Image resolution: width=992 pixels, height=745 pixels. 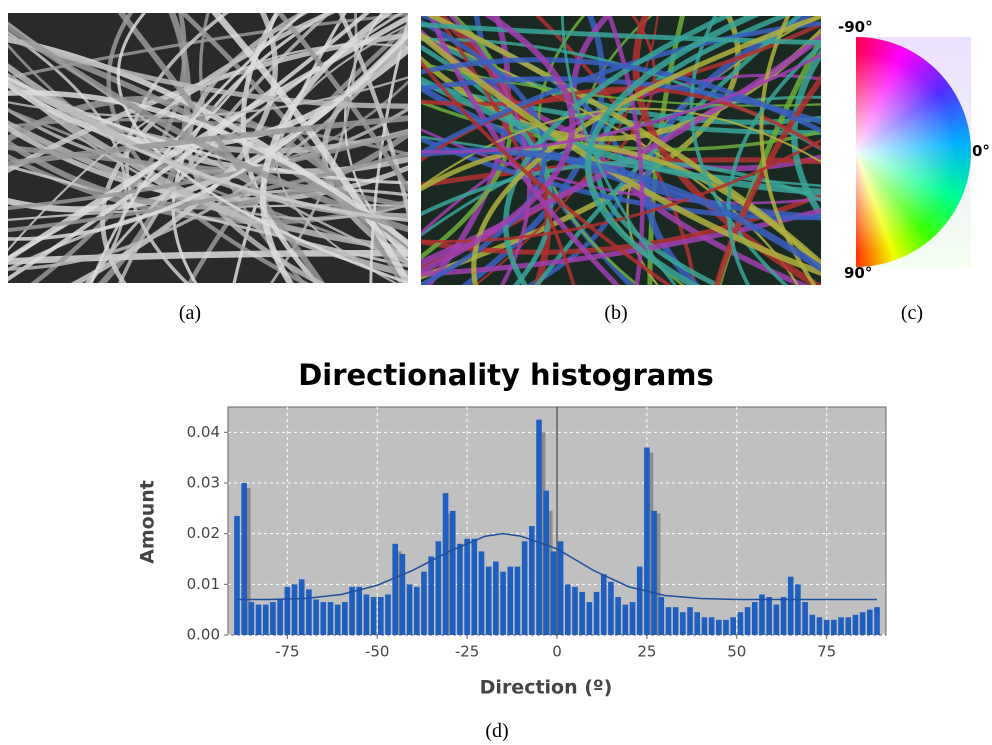 What do you see at coordinates (467, 652) in the screenshot?
I see `x-tick-label: -25` at bounding box center [467, 652].